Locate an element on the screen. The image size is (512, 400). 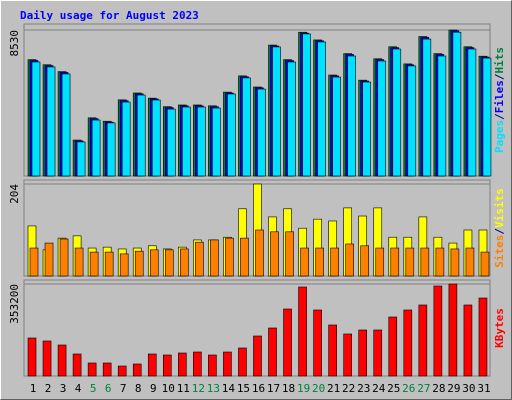
y-tick-label: 204 is located at coordinates (14, 194).